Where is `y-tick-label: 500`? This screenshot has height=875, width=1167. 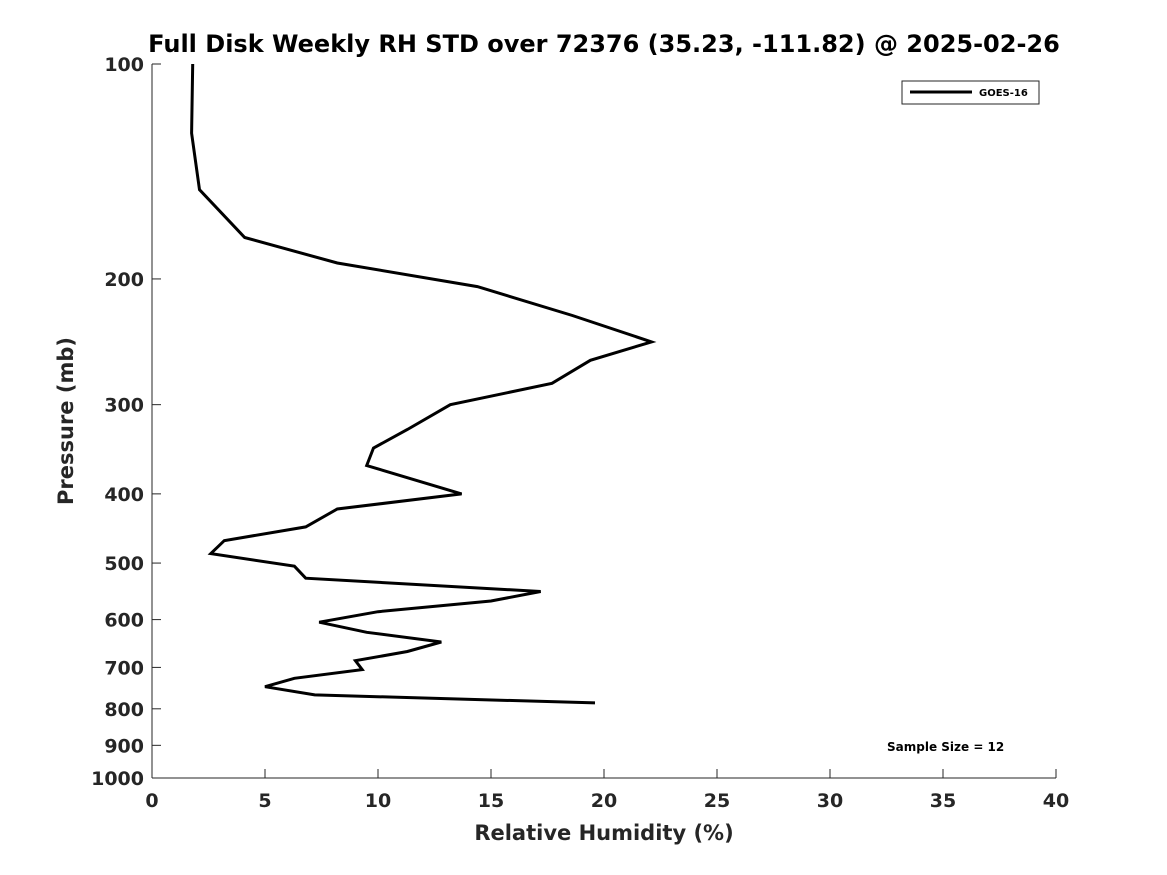
y-tick-label: 500 is located at coordinates (124, 564).